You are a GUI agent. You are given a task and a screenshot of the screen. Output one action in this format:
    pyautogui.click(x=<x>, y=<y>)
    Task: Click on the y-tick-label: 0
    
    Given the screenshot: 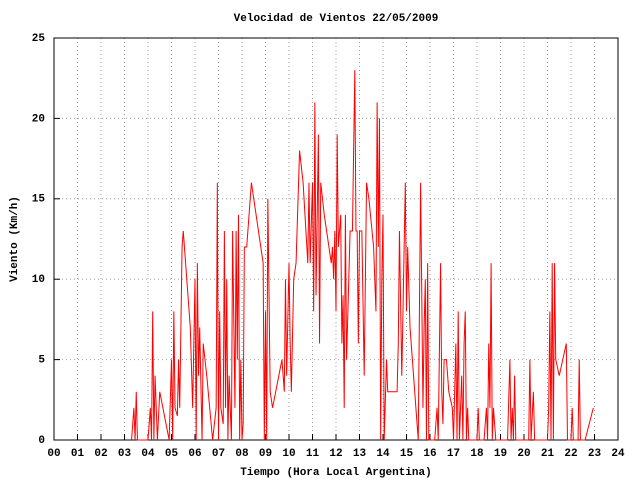 What is the action you would take?
    pyautogui.click(x=41, y=441)
    